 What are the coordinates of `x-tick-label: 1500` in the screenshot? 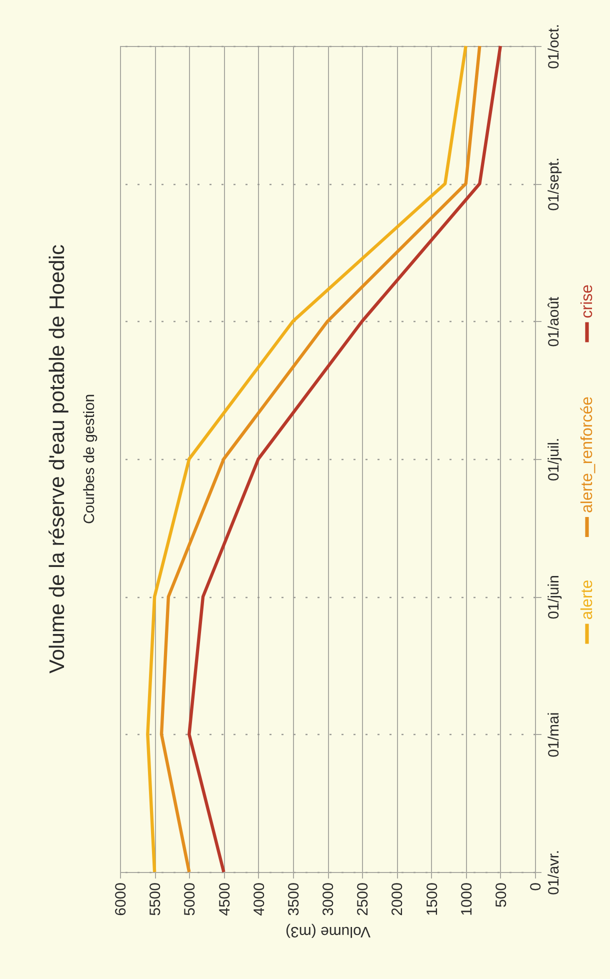 It's located at (432, 899).